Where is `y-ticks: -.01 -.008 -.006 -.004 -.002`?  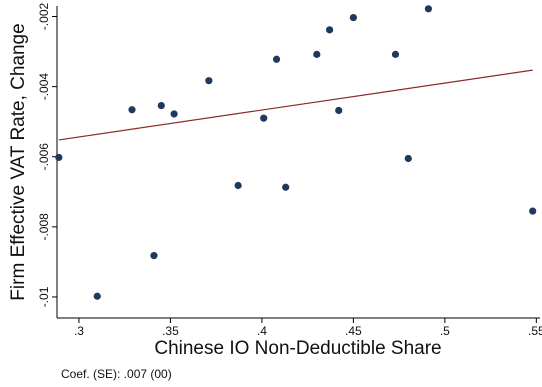
y-ticks: -.01 -.008 -.006 -.004 -.002 is located at coordinates (47, 155).